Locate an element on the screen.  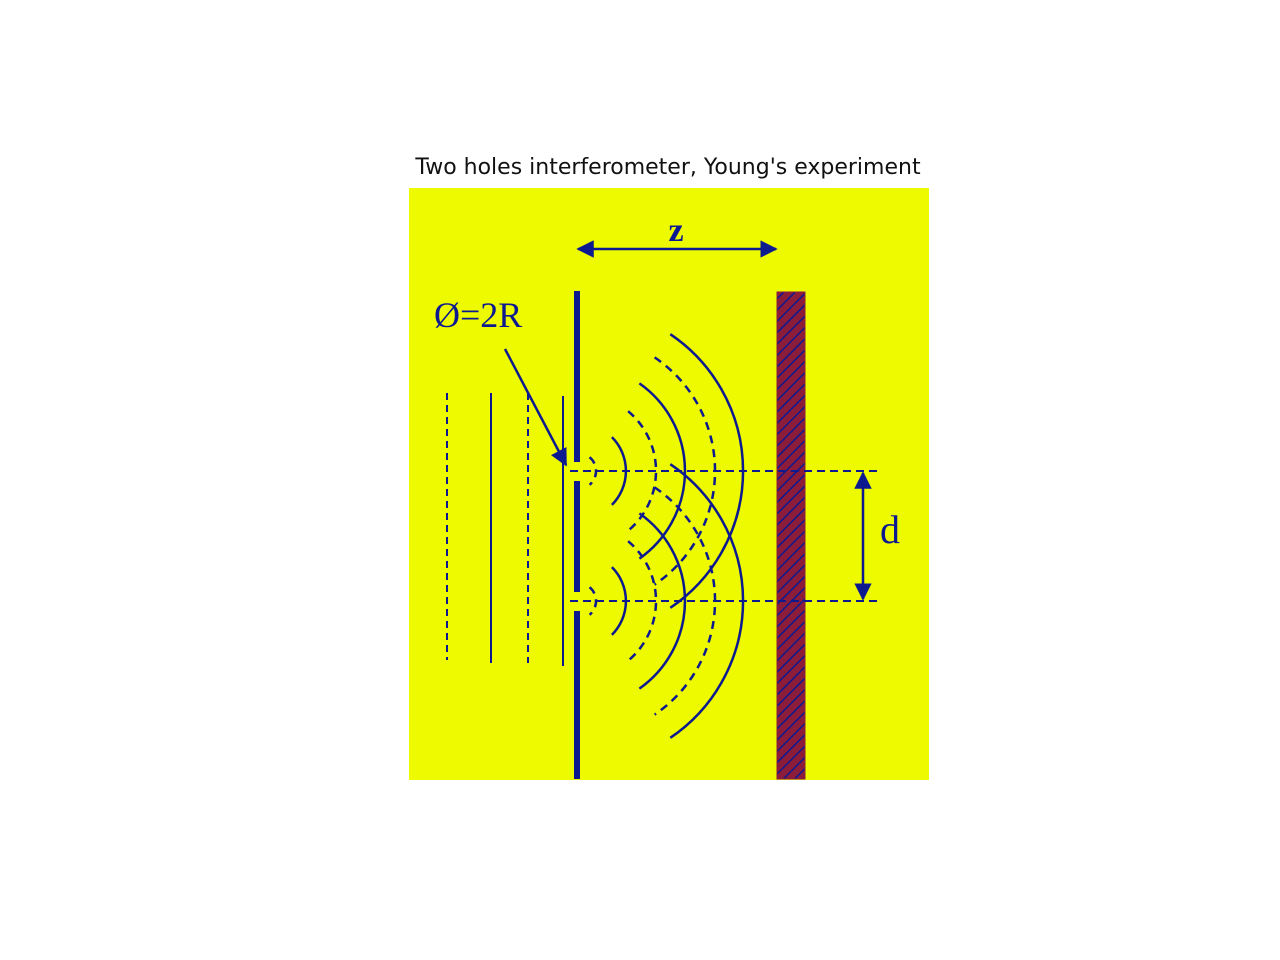
aperture-diameter-label: Ø=2R is located at coordinates (478, 315).